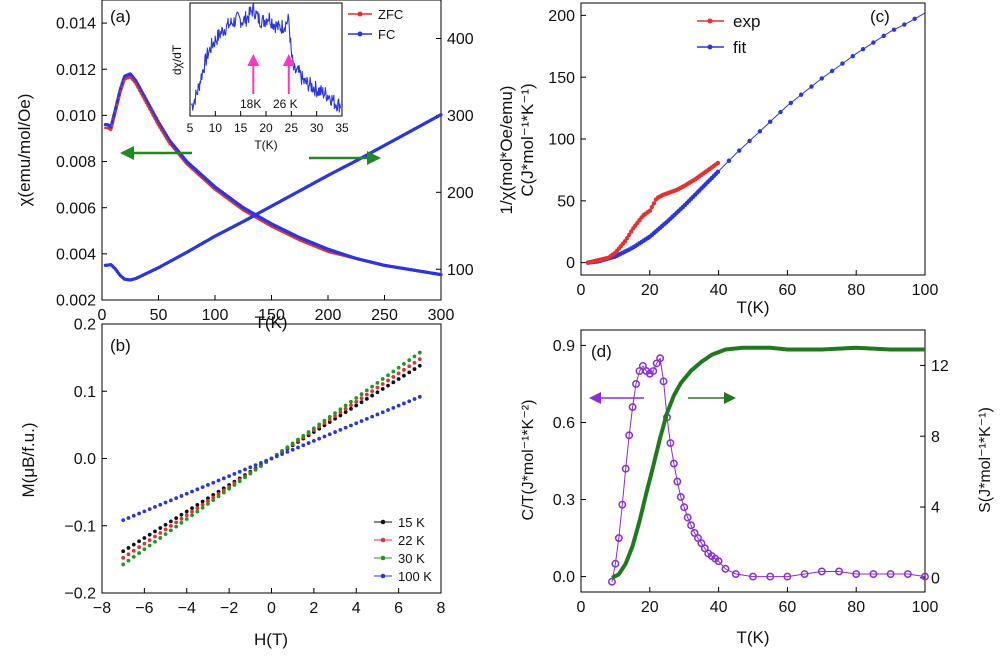 Image resolution: width=1000 pixels, height=659 pixels. I want to click on fit-line, so click(756, 138).